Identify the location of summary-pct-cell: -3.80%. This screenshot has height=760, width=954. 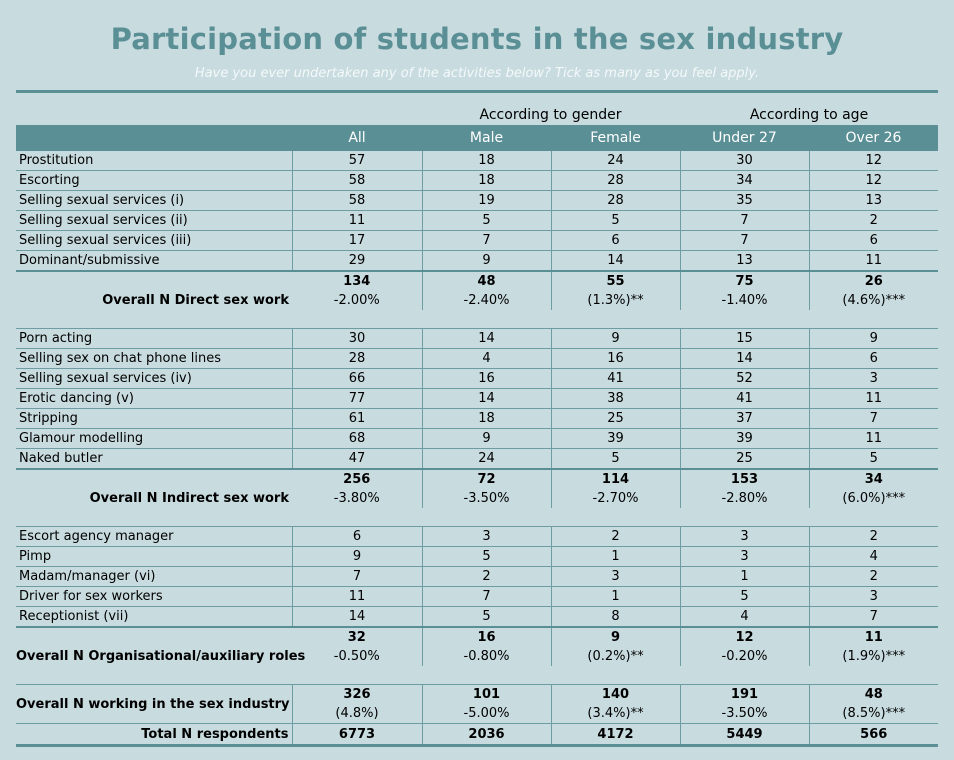
(357, 498).